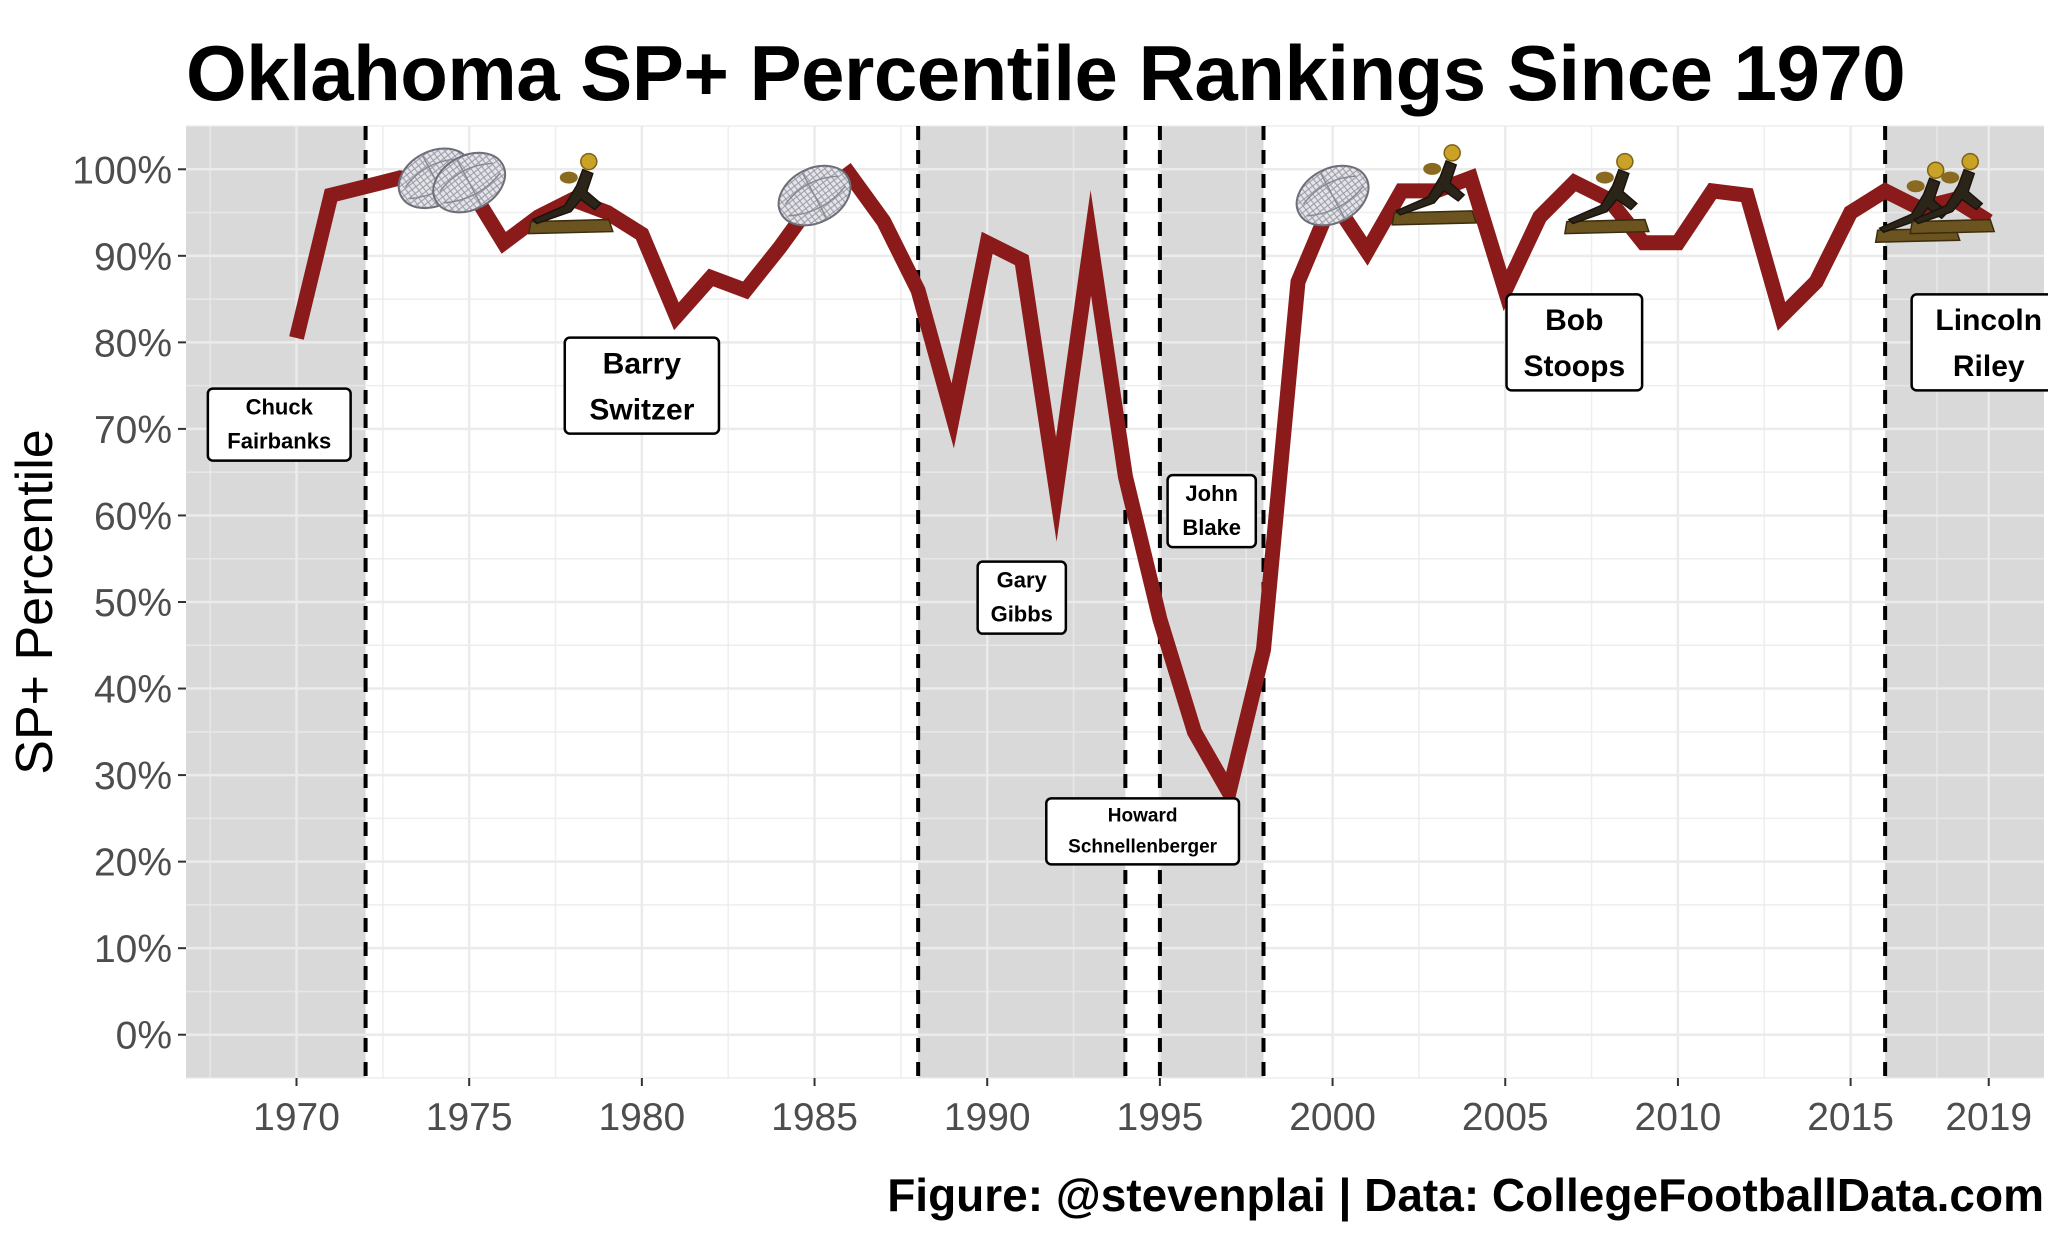 This screenshot has height=1233, width=2048. Describe the element at coordinates (641, 1117) in the screenshot. I see `x-tick-label: 1980` at that location.